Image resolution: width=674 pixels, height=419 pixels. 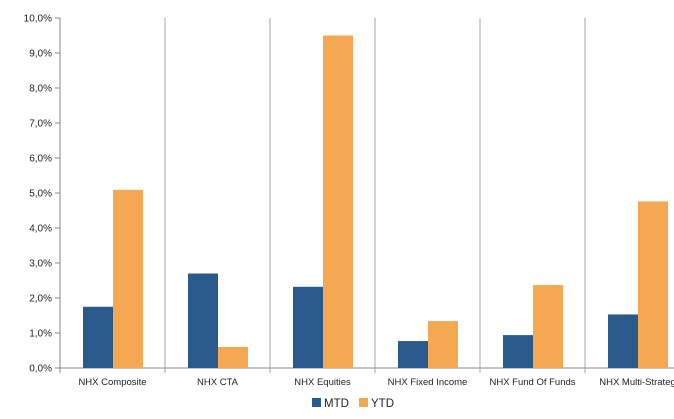 I want to click on y-tick-label: 2,0%, so click(x=40, y=299).